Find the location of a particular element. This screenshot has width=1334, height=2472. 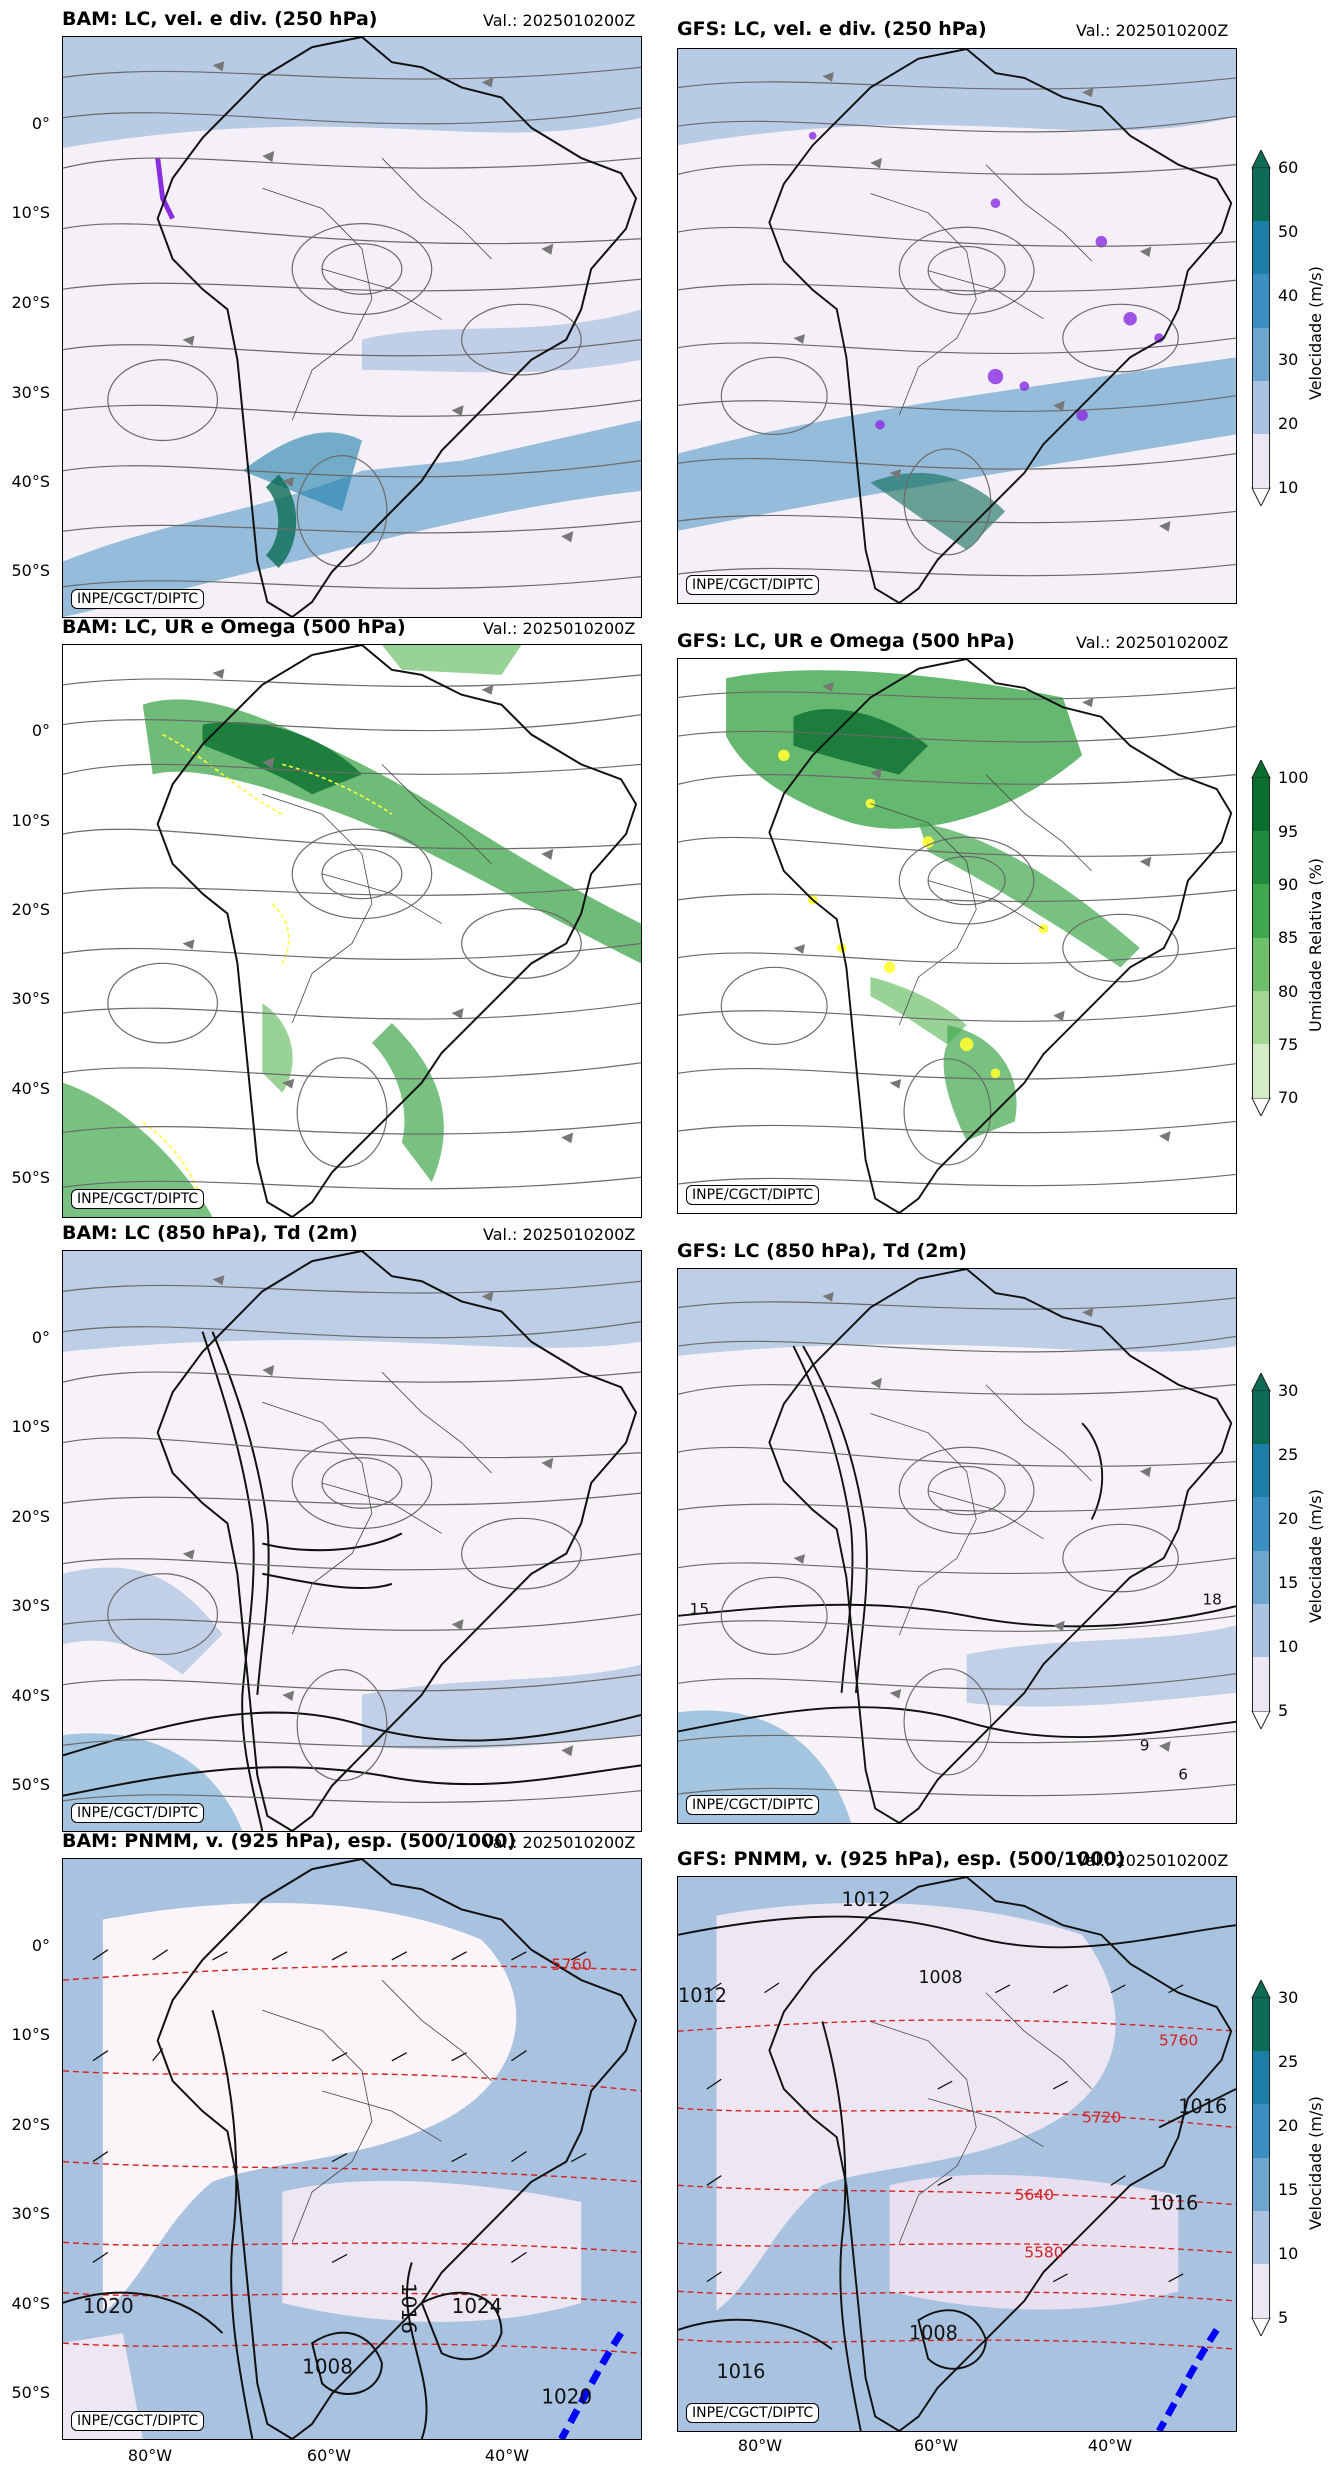

map-gfs850: 15 18 9 6 INPE/CGCT/DIPTC is located at coordinates (957, 1546).